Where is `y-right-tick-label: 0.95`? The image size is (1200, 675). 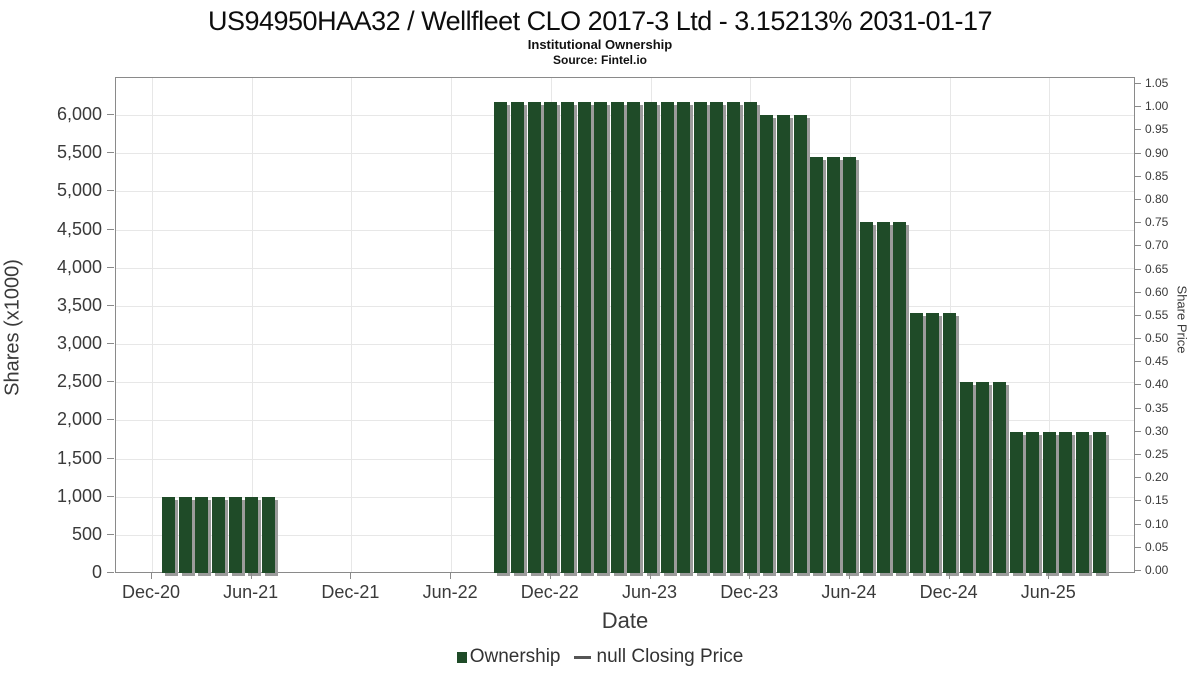
y-right-tick-label: 0.95 is located at coordinates (1157, 129).